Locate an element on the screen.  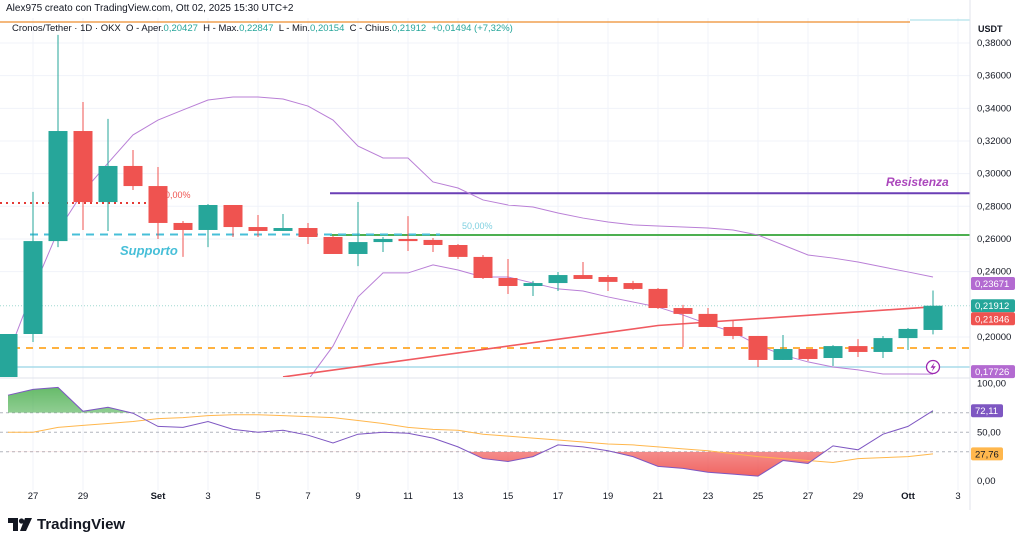
price-badge-label: 0,23671 is located at coordinates (992, 284).